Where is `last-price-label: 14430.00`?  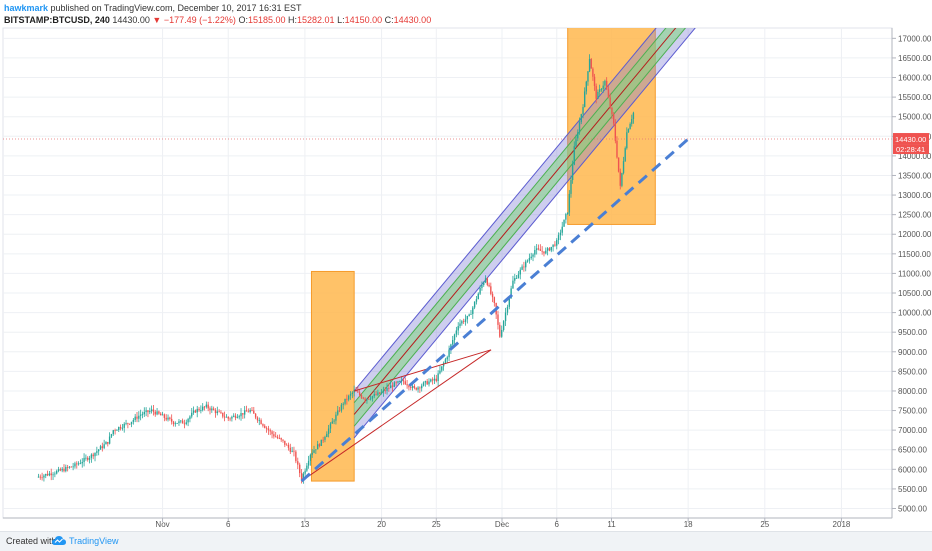 last-price-label: 14430.00 is located at coordinates (910, 139).